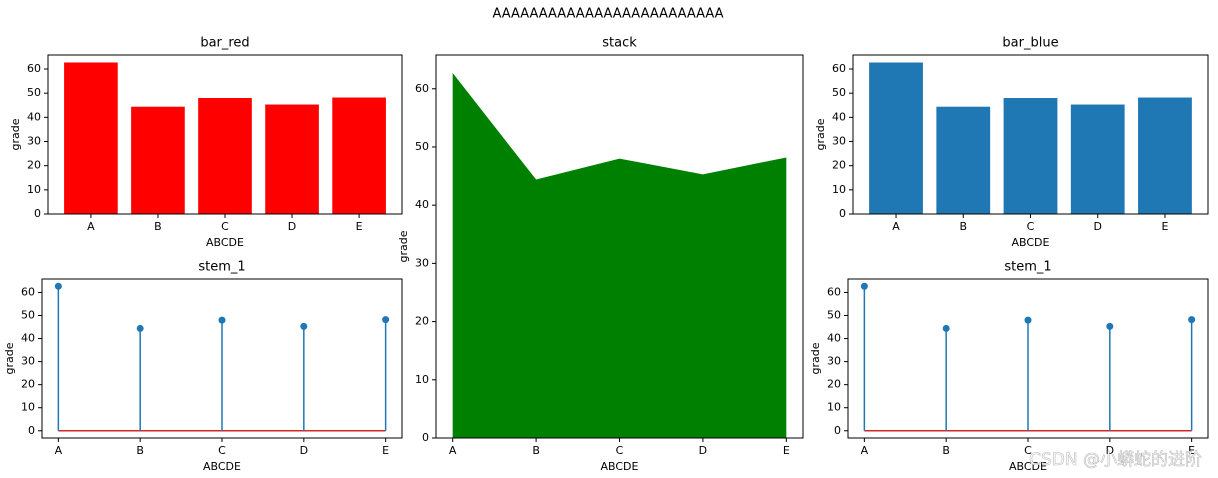 Image resolution: width=1218 pixels, height=478 pixels. Describe the element at coordinates (619, 43) in the screenshot. I see `subplot-title: stack` at that location.